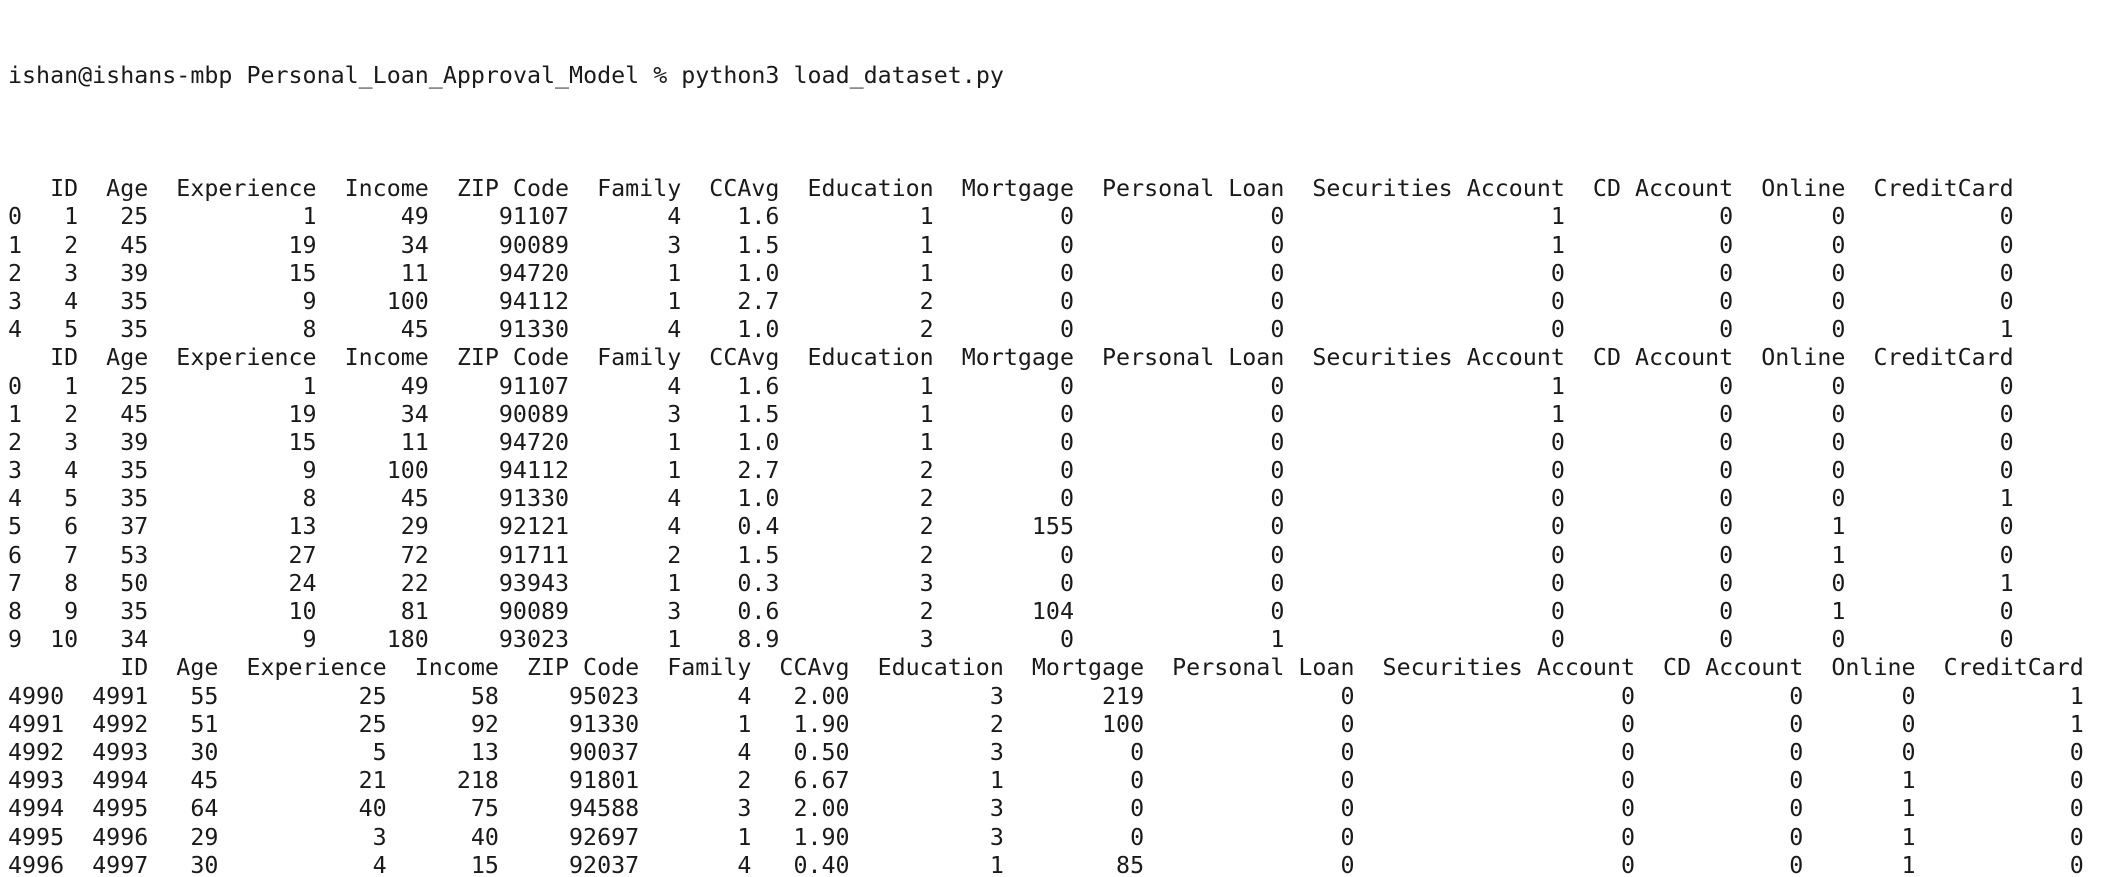  Describe the element at coordinates (443, 76) in the screenshot. I see `prompt-cwd: Personal_Loan_Approval_Model` at that location.